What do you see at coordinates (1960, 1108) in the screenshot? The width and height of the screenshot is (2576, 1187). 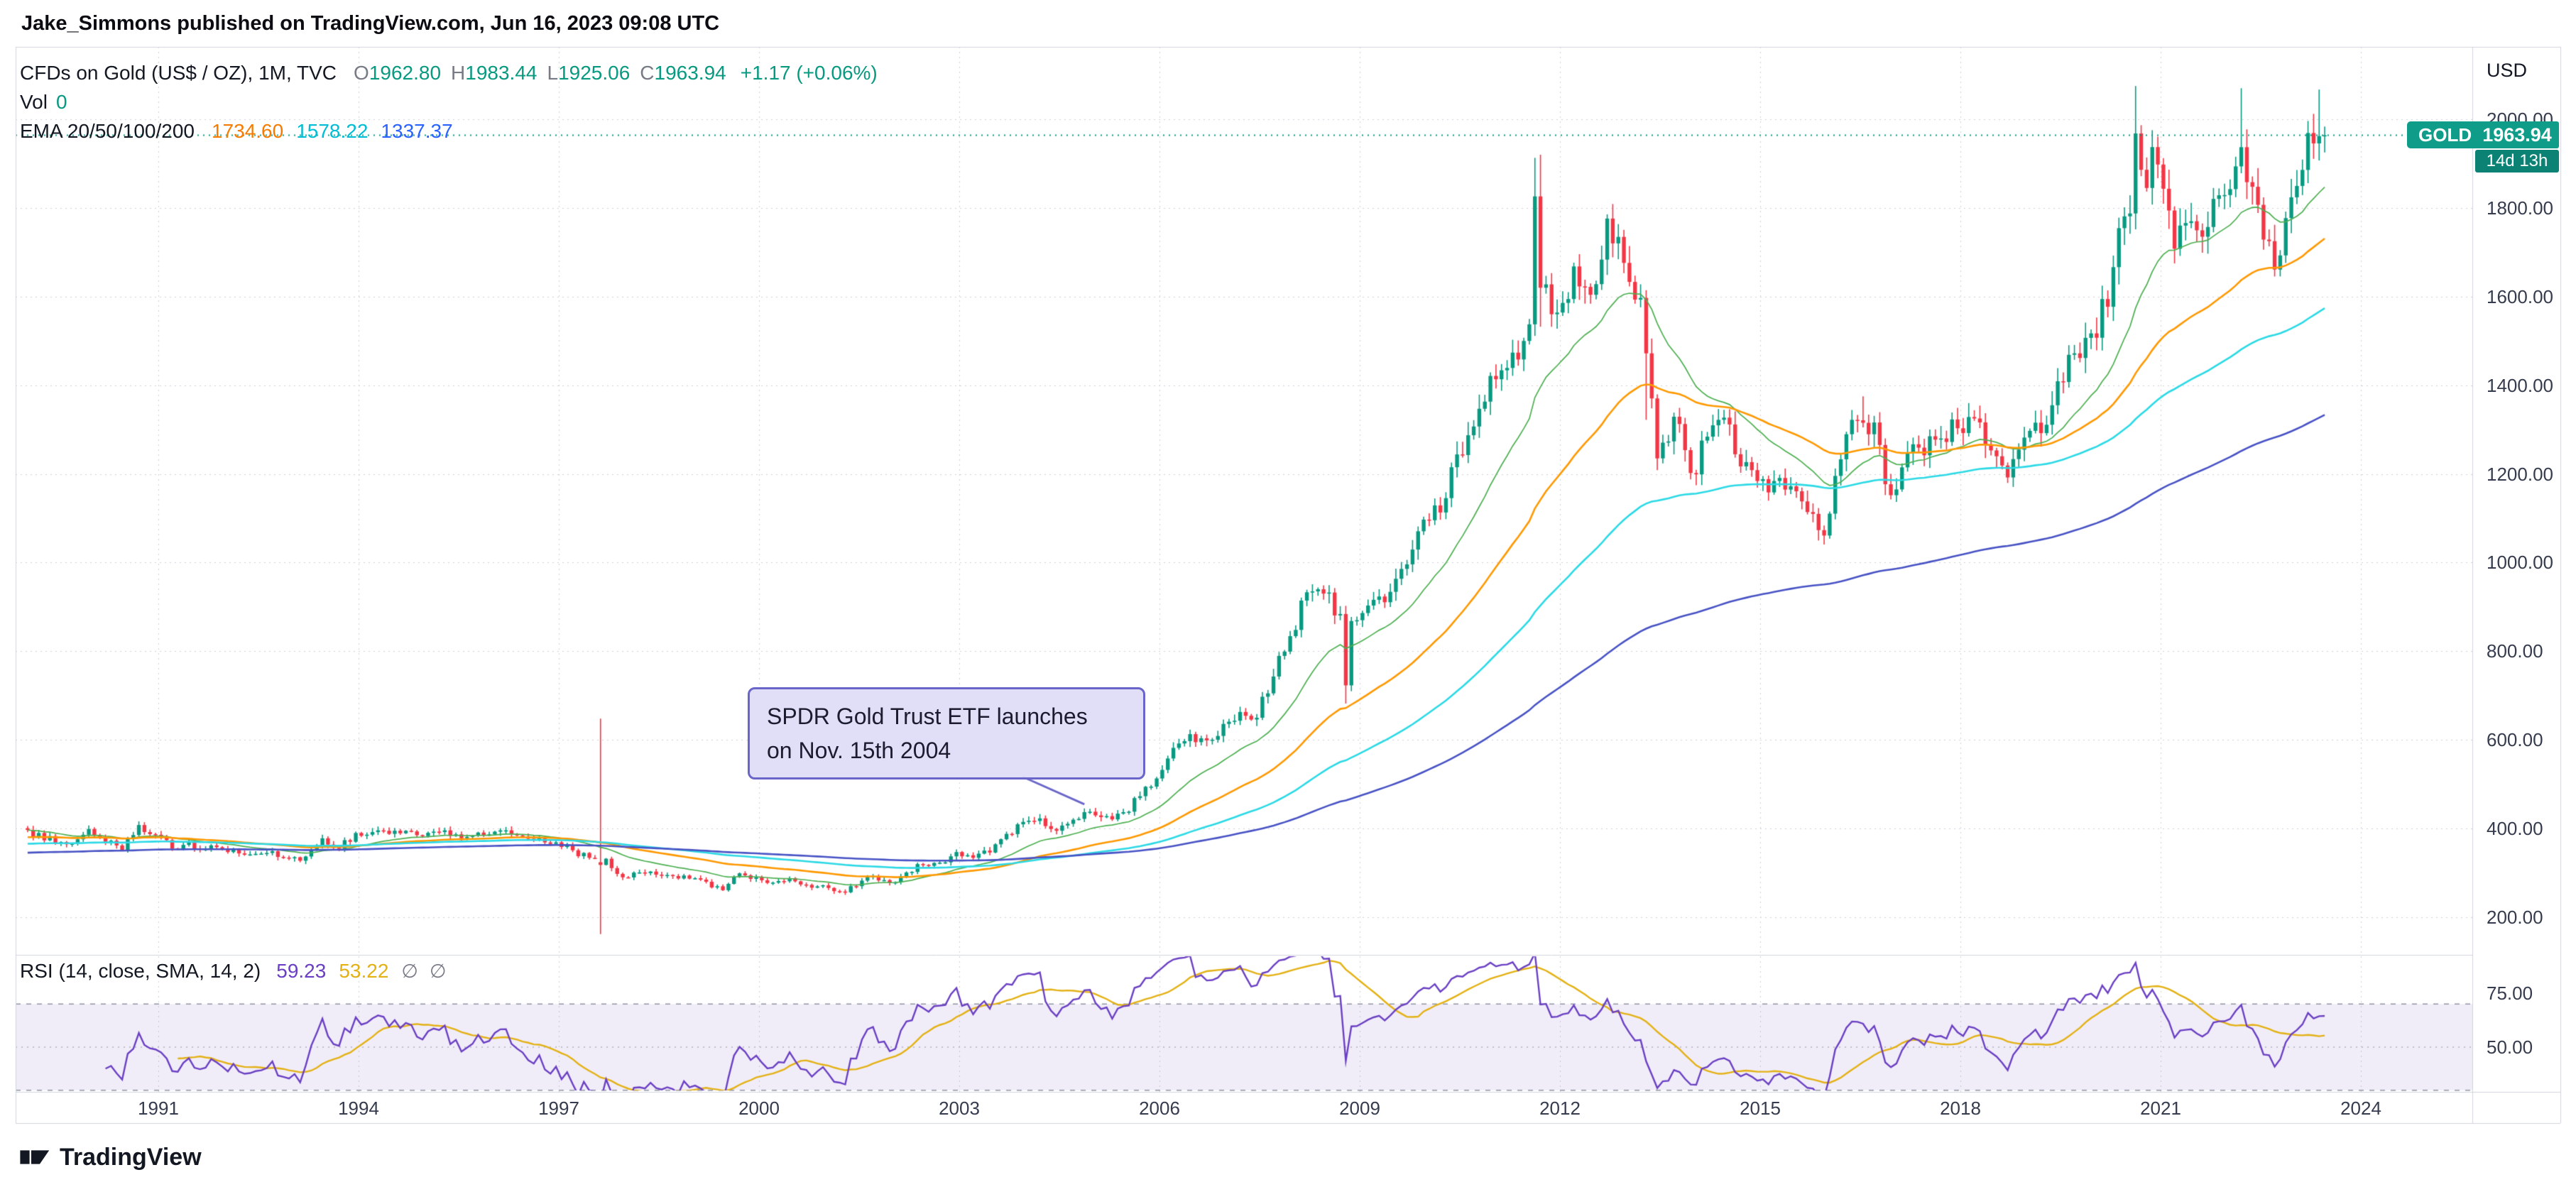 I see `time-tick: 2018` at bounding box center [1960, 1108].